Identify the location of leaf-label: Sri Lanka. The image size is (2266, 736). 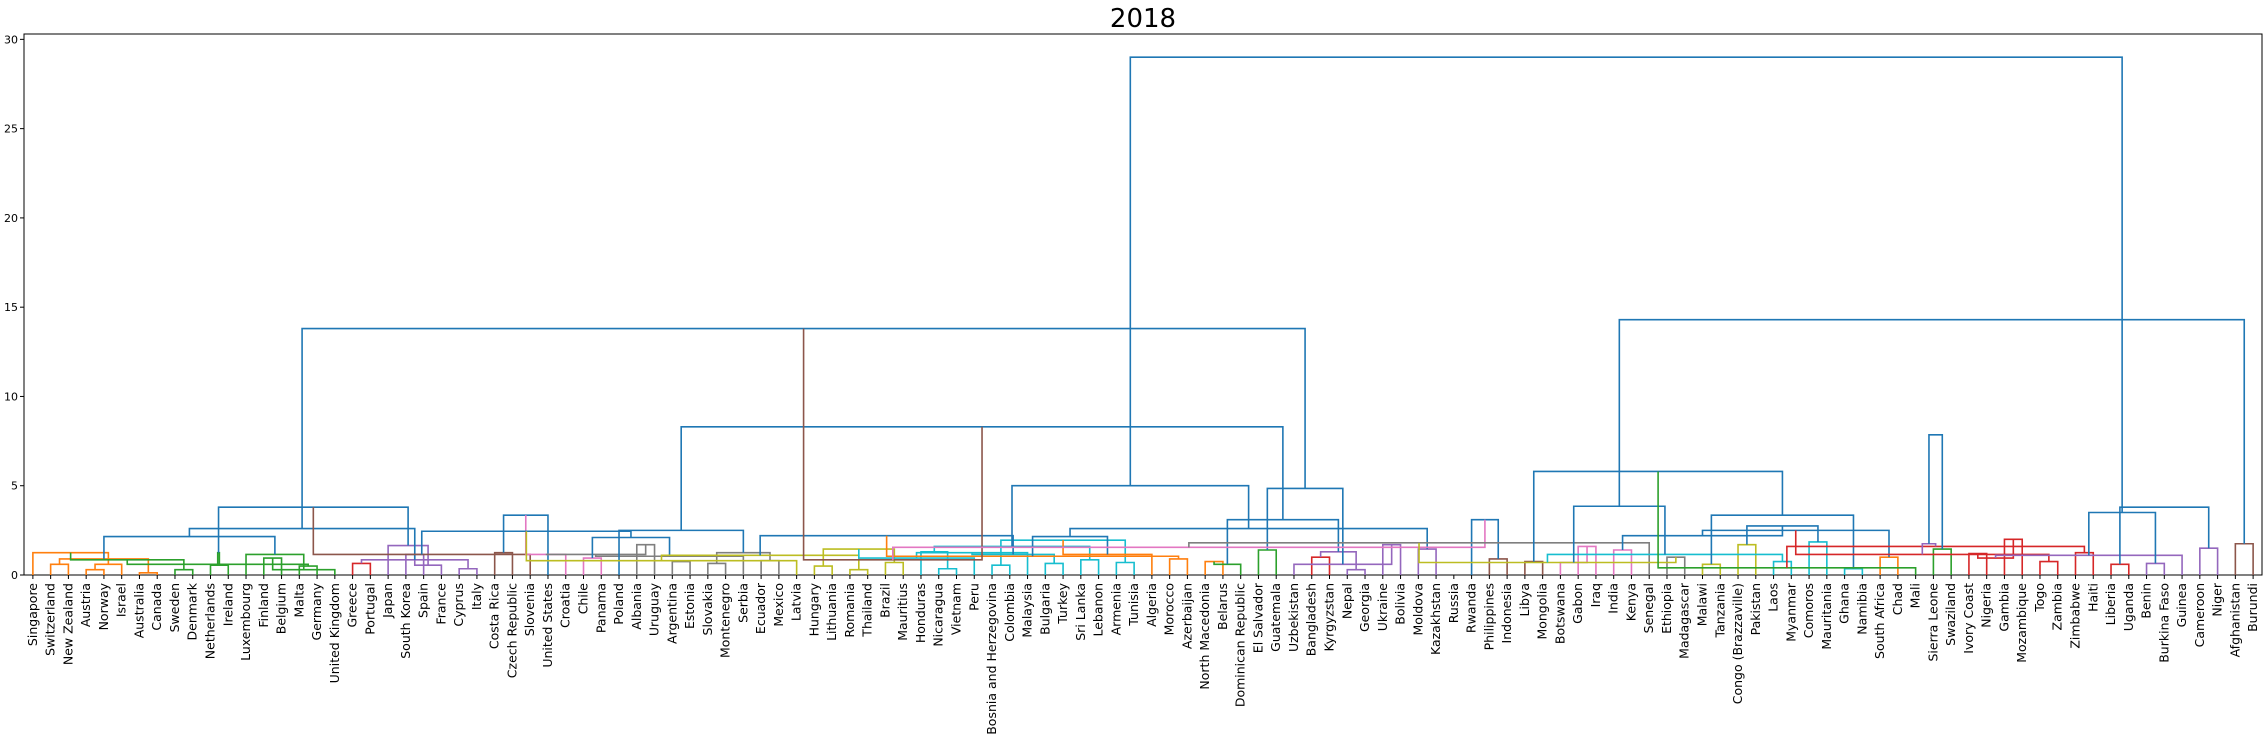
(1080, 612).